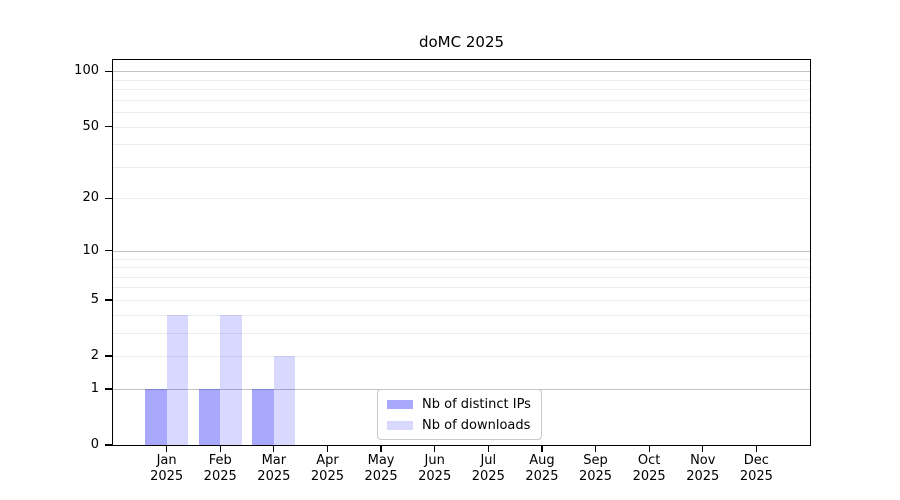  I want to click on x-tick-label: Sep 2025, so click(596, 469).